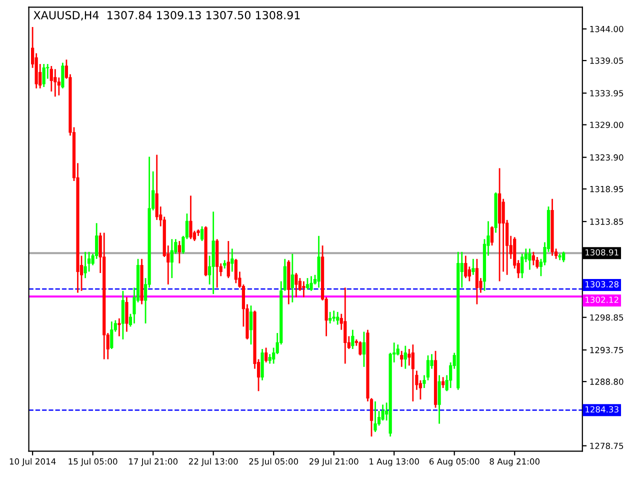 The image size is (640, 480). Describe the element at coordinates (333, 462) in the screenshot. I see `x-tick-label: 29 Jul 21:00` at that location.